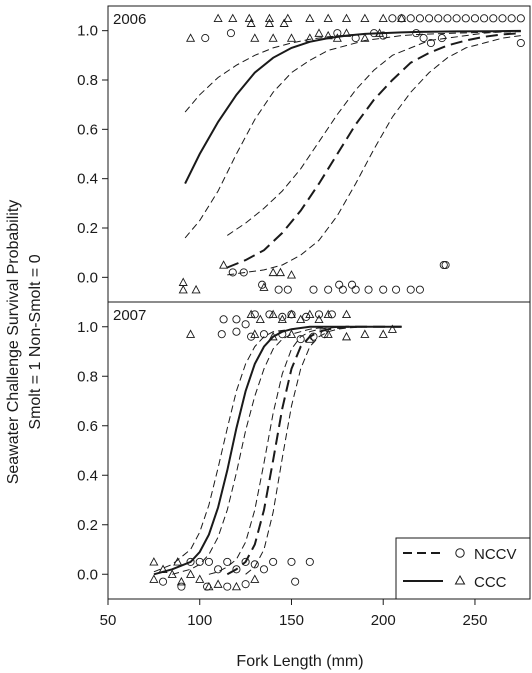  What do you see at coordinates (92, 451) in the screenshot?
I see `panel-2007-y-axis: 0.0 0.2 0.4 0.6 0.8 1.0` at bounding box center [92, 451].